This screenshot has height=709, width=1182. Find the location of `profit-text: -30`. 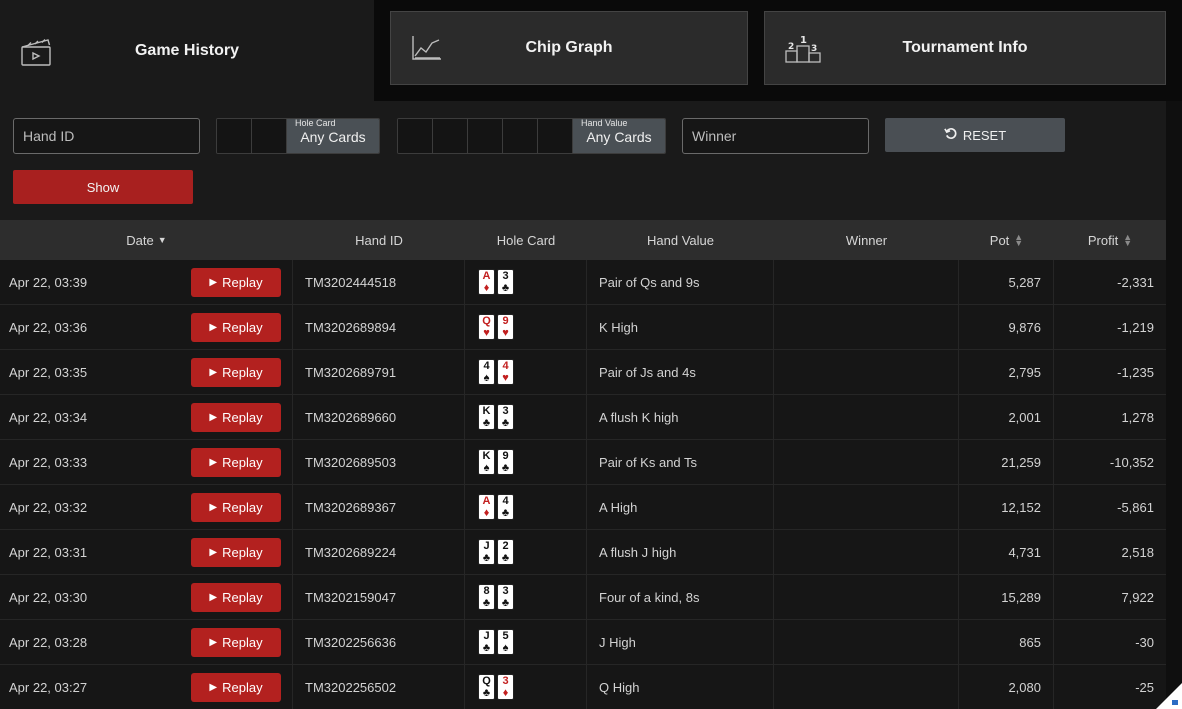

profit-text: -30 is located at coordinates (1144, 642).